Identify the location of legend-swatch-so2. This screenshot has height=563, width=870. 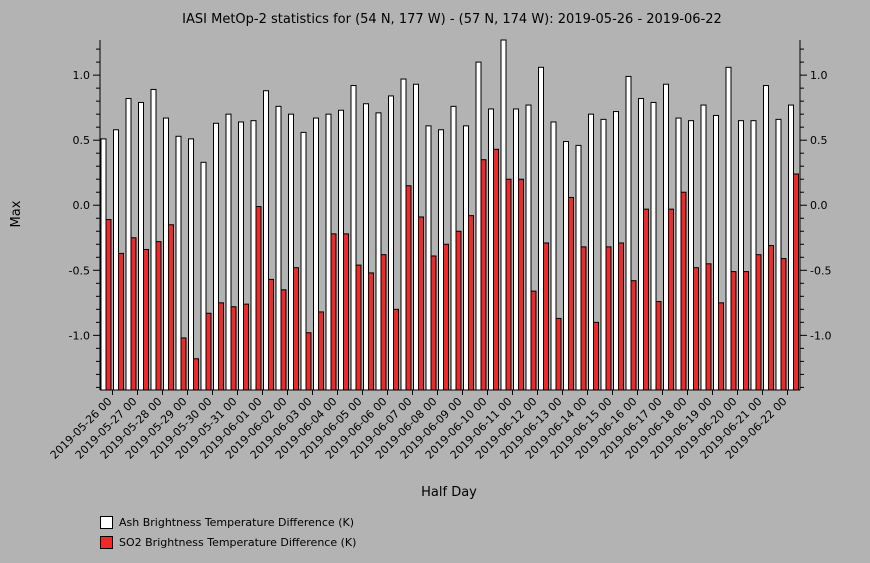
(106, 542).